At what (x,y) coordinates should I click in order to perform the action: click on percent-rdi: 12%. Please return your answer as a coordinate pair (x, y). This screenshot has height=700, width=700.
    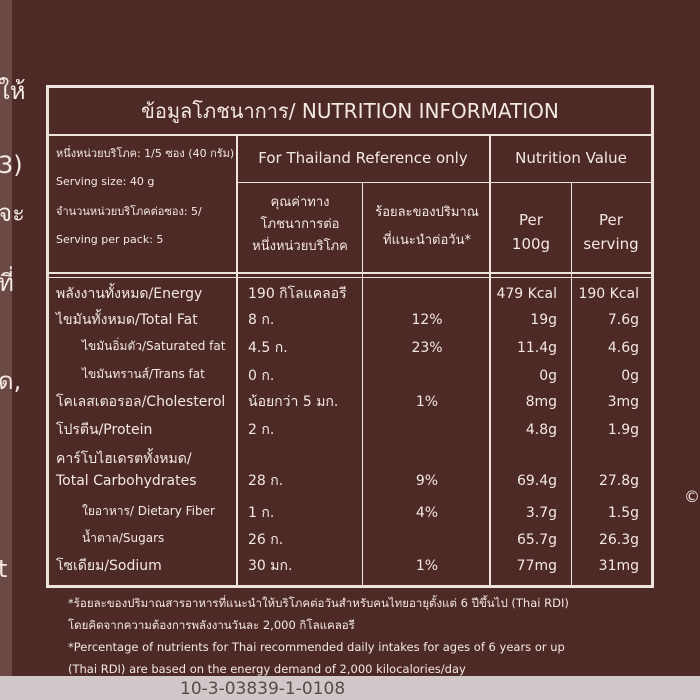
    Looking at the image, I should click on (427, 320).